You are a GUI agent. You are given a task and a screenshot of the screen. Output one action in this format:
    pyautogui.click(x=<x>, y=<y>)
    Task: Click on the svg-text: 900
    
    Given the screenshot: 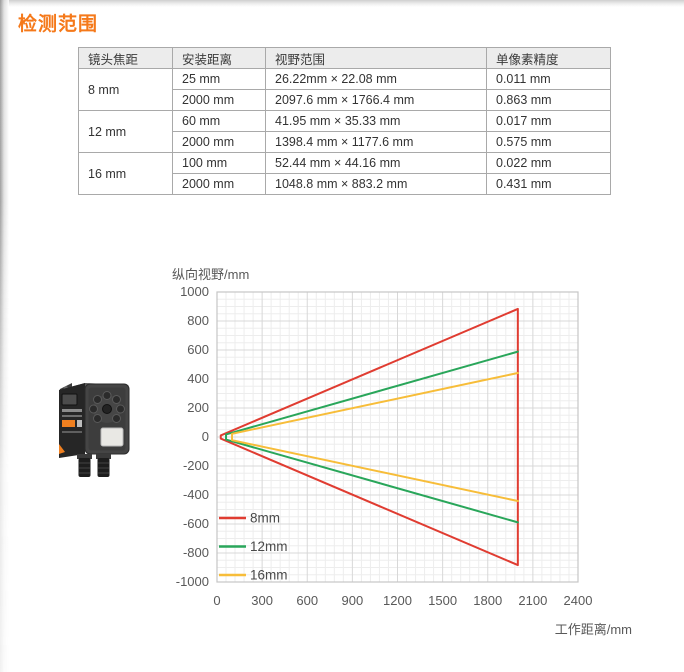 What is the action you would take?
    pyautogui.click(x=353, y=600)
    